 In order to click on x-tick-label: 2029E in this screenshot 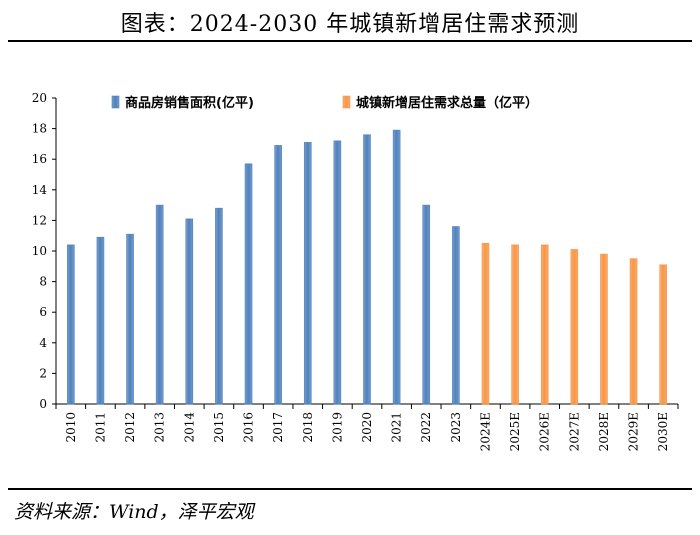, I will do `click(634, 431)`.